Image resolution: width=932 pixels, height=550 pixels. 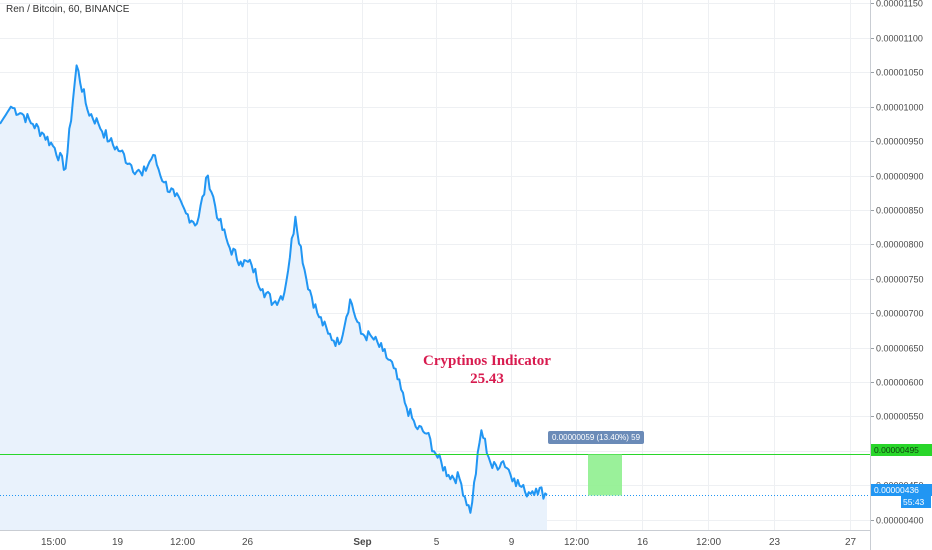 I want to click on bar-countdown-tag: 55:43, so click(x=916, y=502).